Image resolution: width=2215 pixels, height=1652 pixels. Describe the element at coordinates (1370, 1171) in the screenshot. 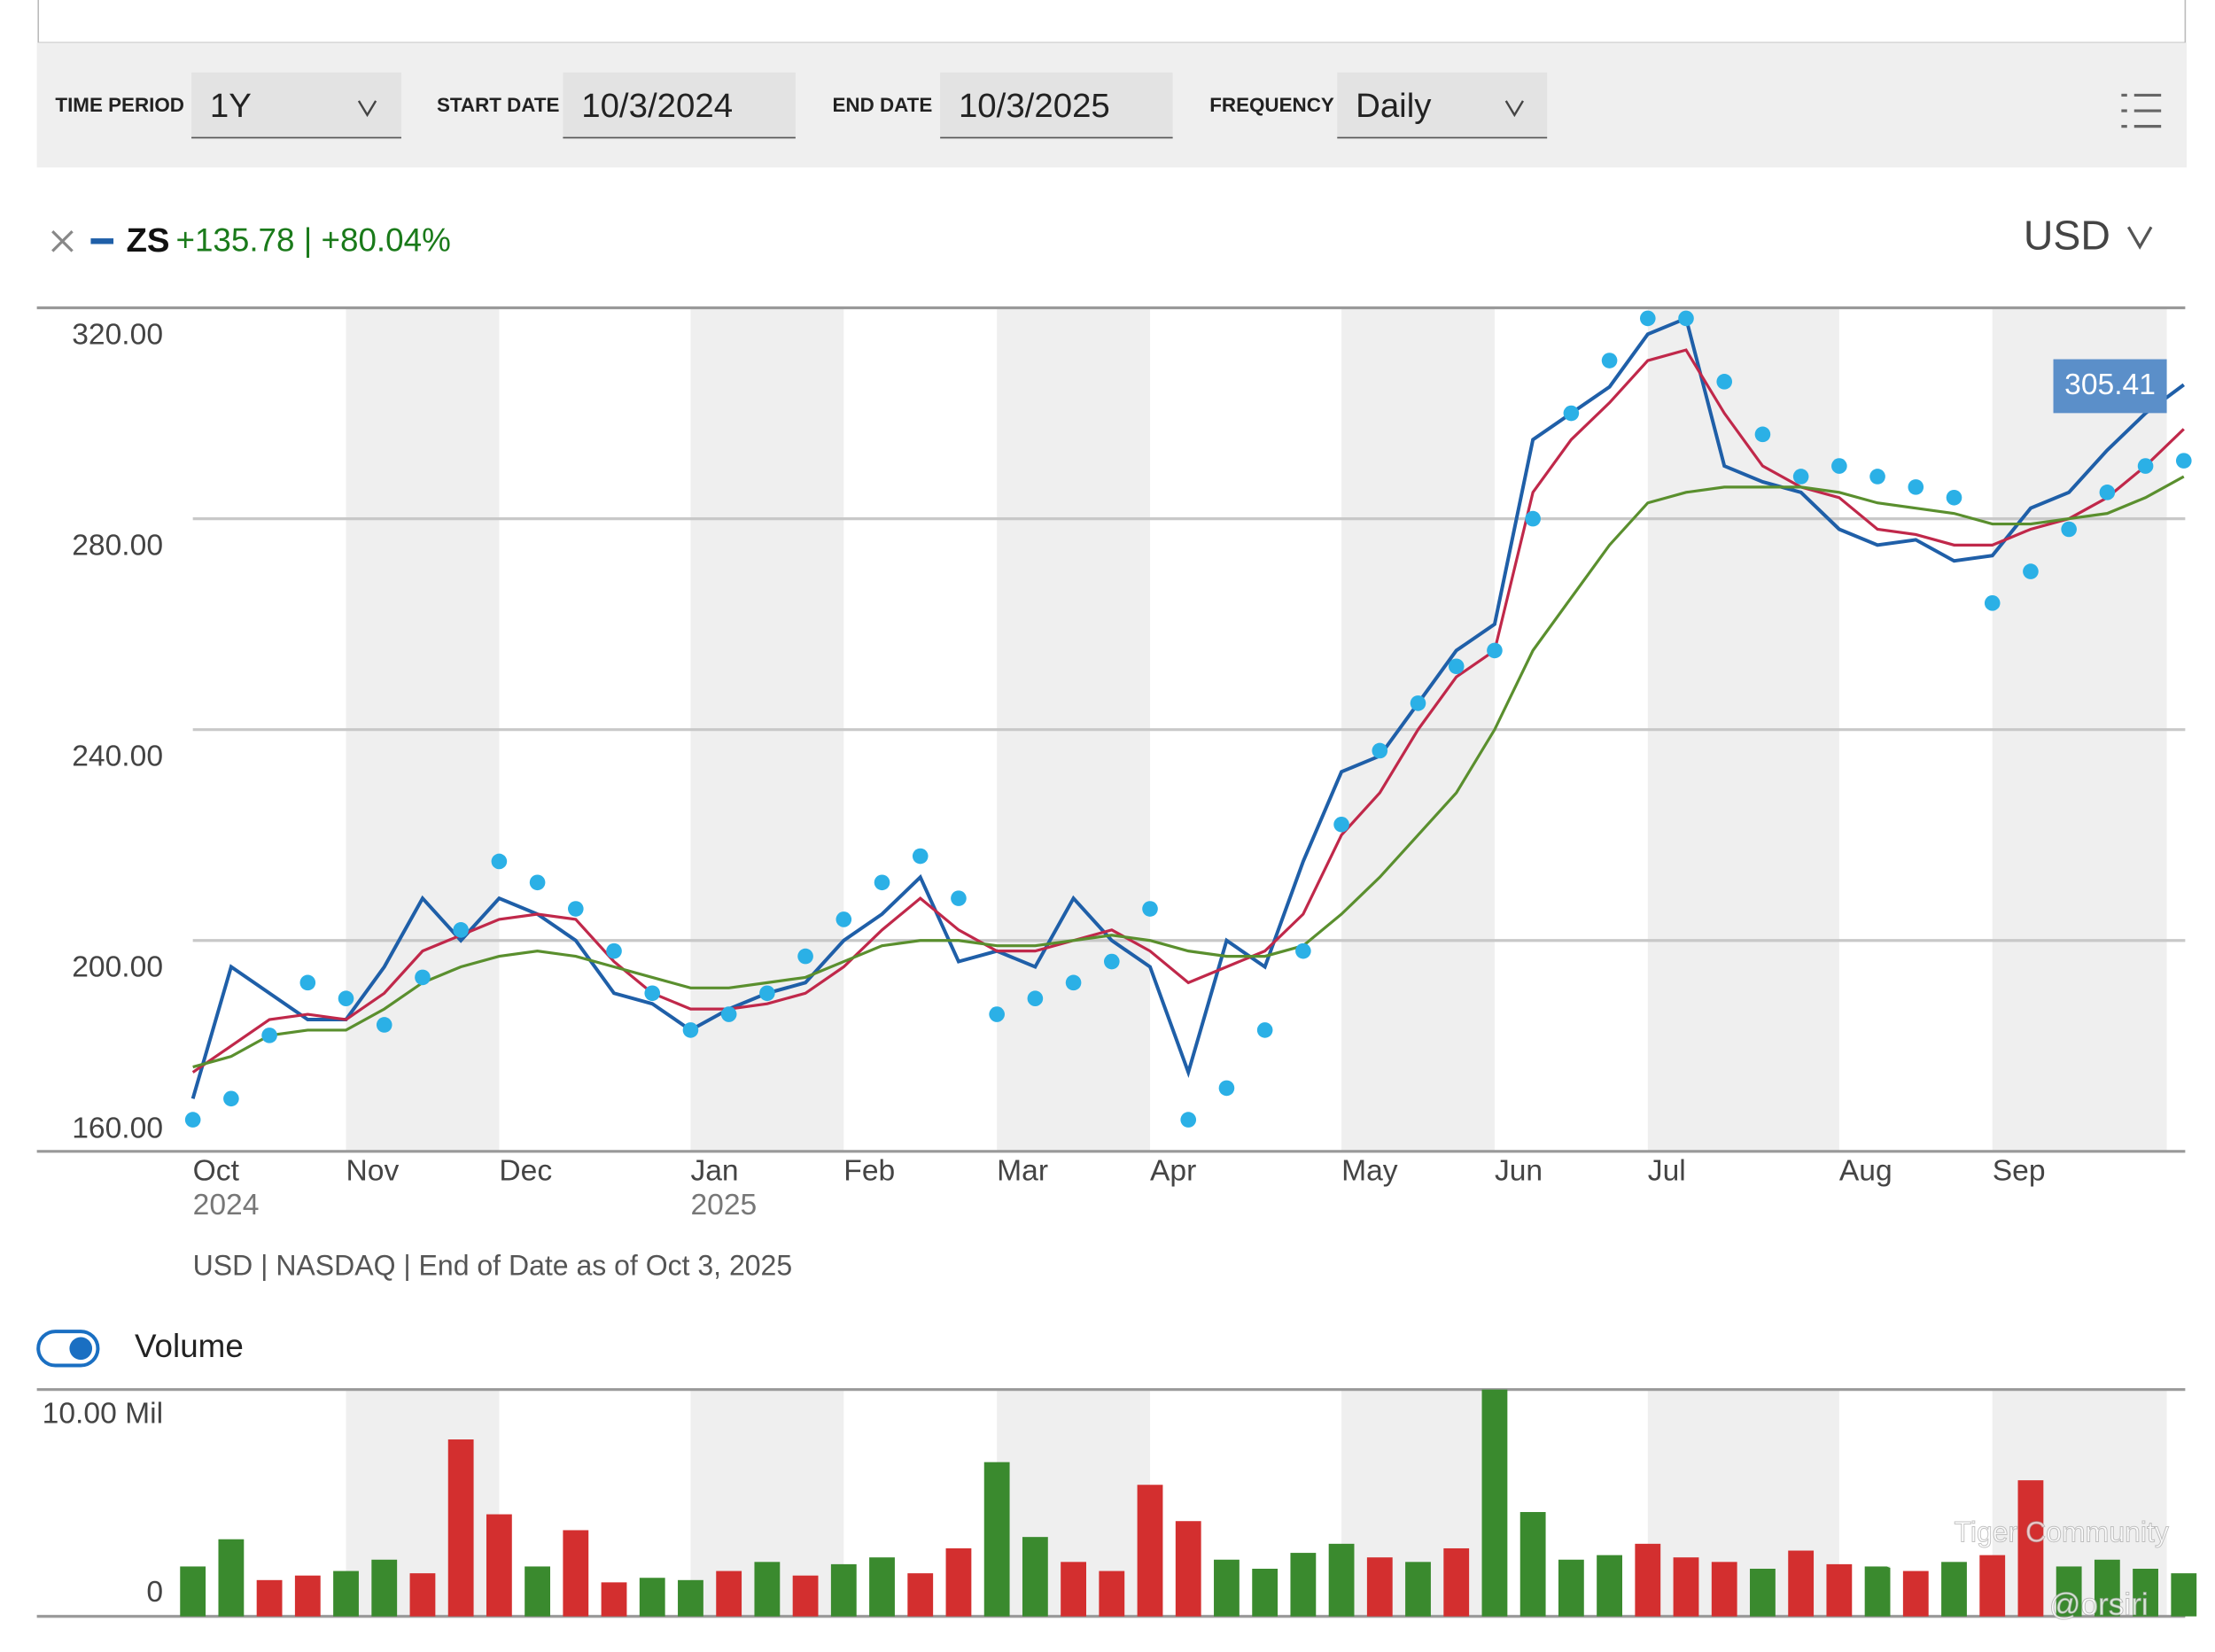

I see `x-tick-label: May` at that location.